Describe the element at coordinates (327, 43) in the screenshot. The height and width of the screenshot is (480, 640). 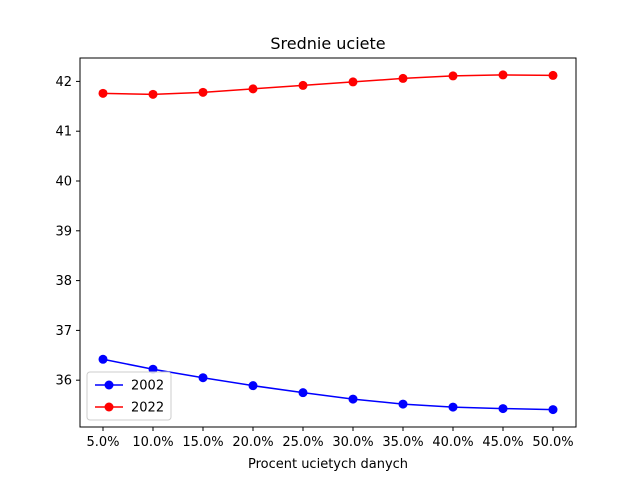
I see `chart-title: Srednie uciete` at that location.